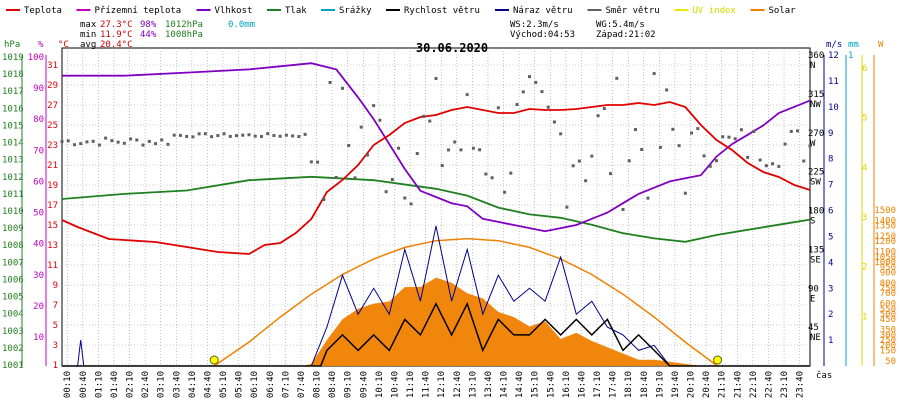 The width and height of the screenshot is (900, 400). I want to click on tick-x: 04:10, so click(193, 384).